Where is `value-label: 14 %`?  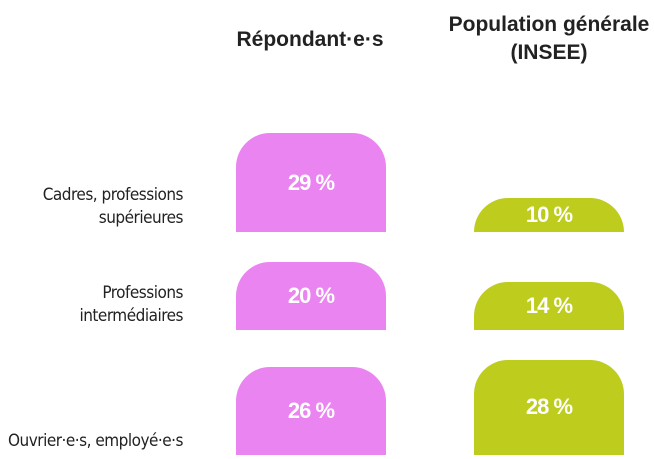
value-label: 14 % is located at coordinates (549, 306).